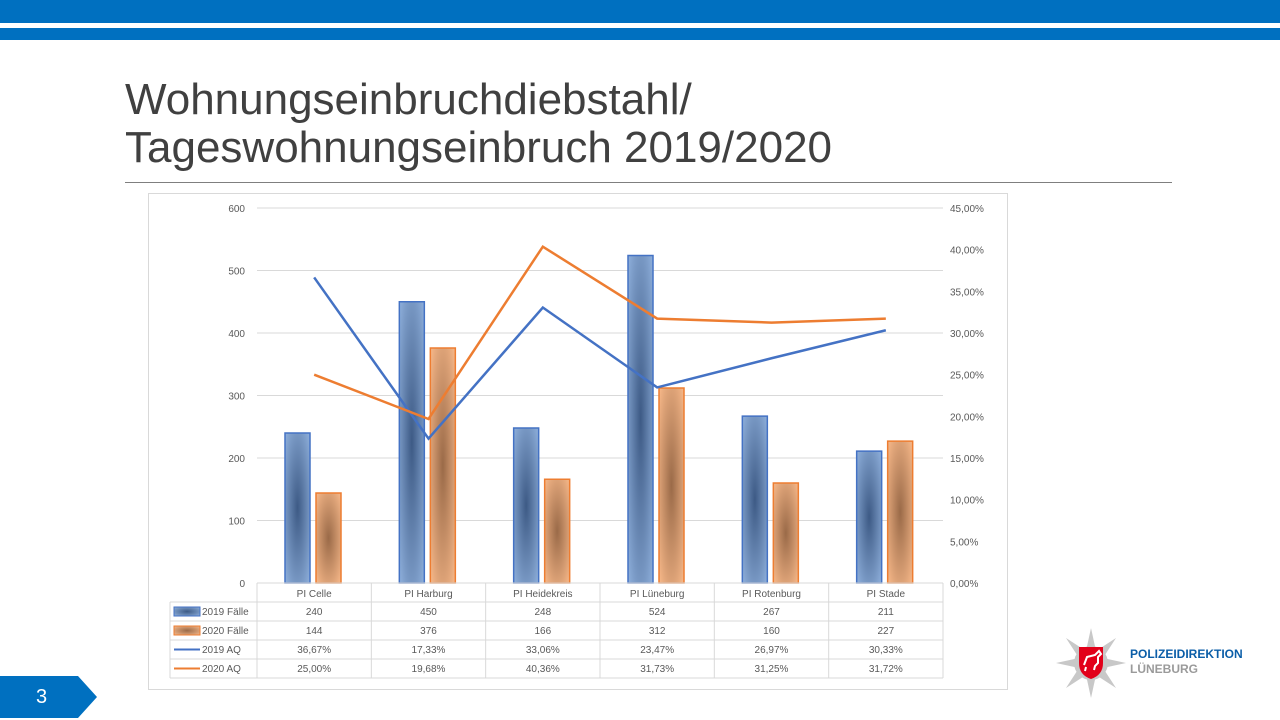  What do you see at coordinates (886, 612) in the screenshot?
I see `table-cell: 211` at bounding box center [886, 612].